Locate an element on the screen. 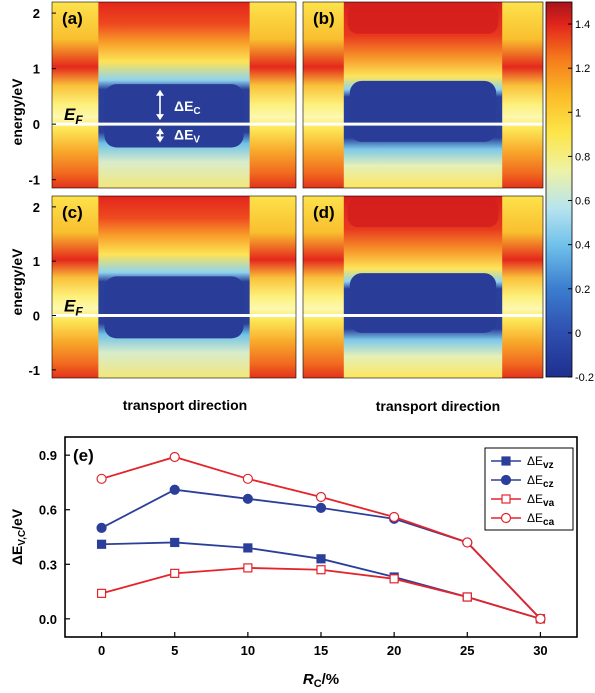 The height and width of the screenshot is (693, 595). colorbar-tick-label: 0 is located at coordinates (578, 334).